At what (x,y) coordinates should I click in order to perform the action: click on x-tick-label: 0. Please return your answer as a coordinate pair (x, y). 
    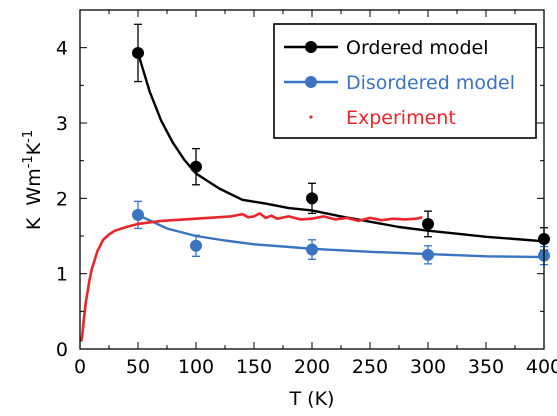
    Looking at the image, I should click on (80, 367).